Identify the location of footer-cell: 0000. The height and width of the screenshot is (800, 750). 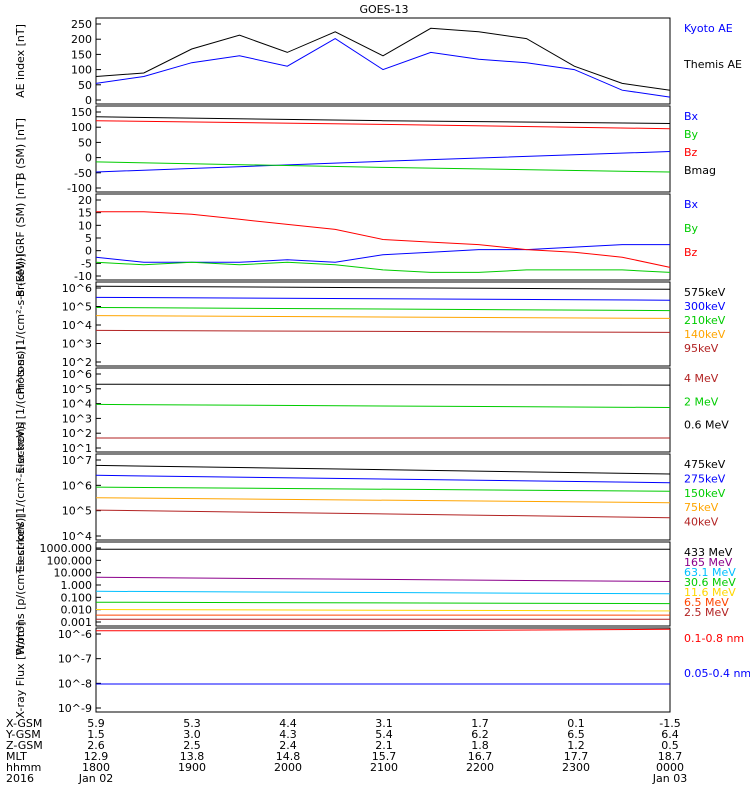
(670, 767).